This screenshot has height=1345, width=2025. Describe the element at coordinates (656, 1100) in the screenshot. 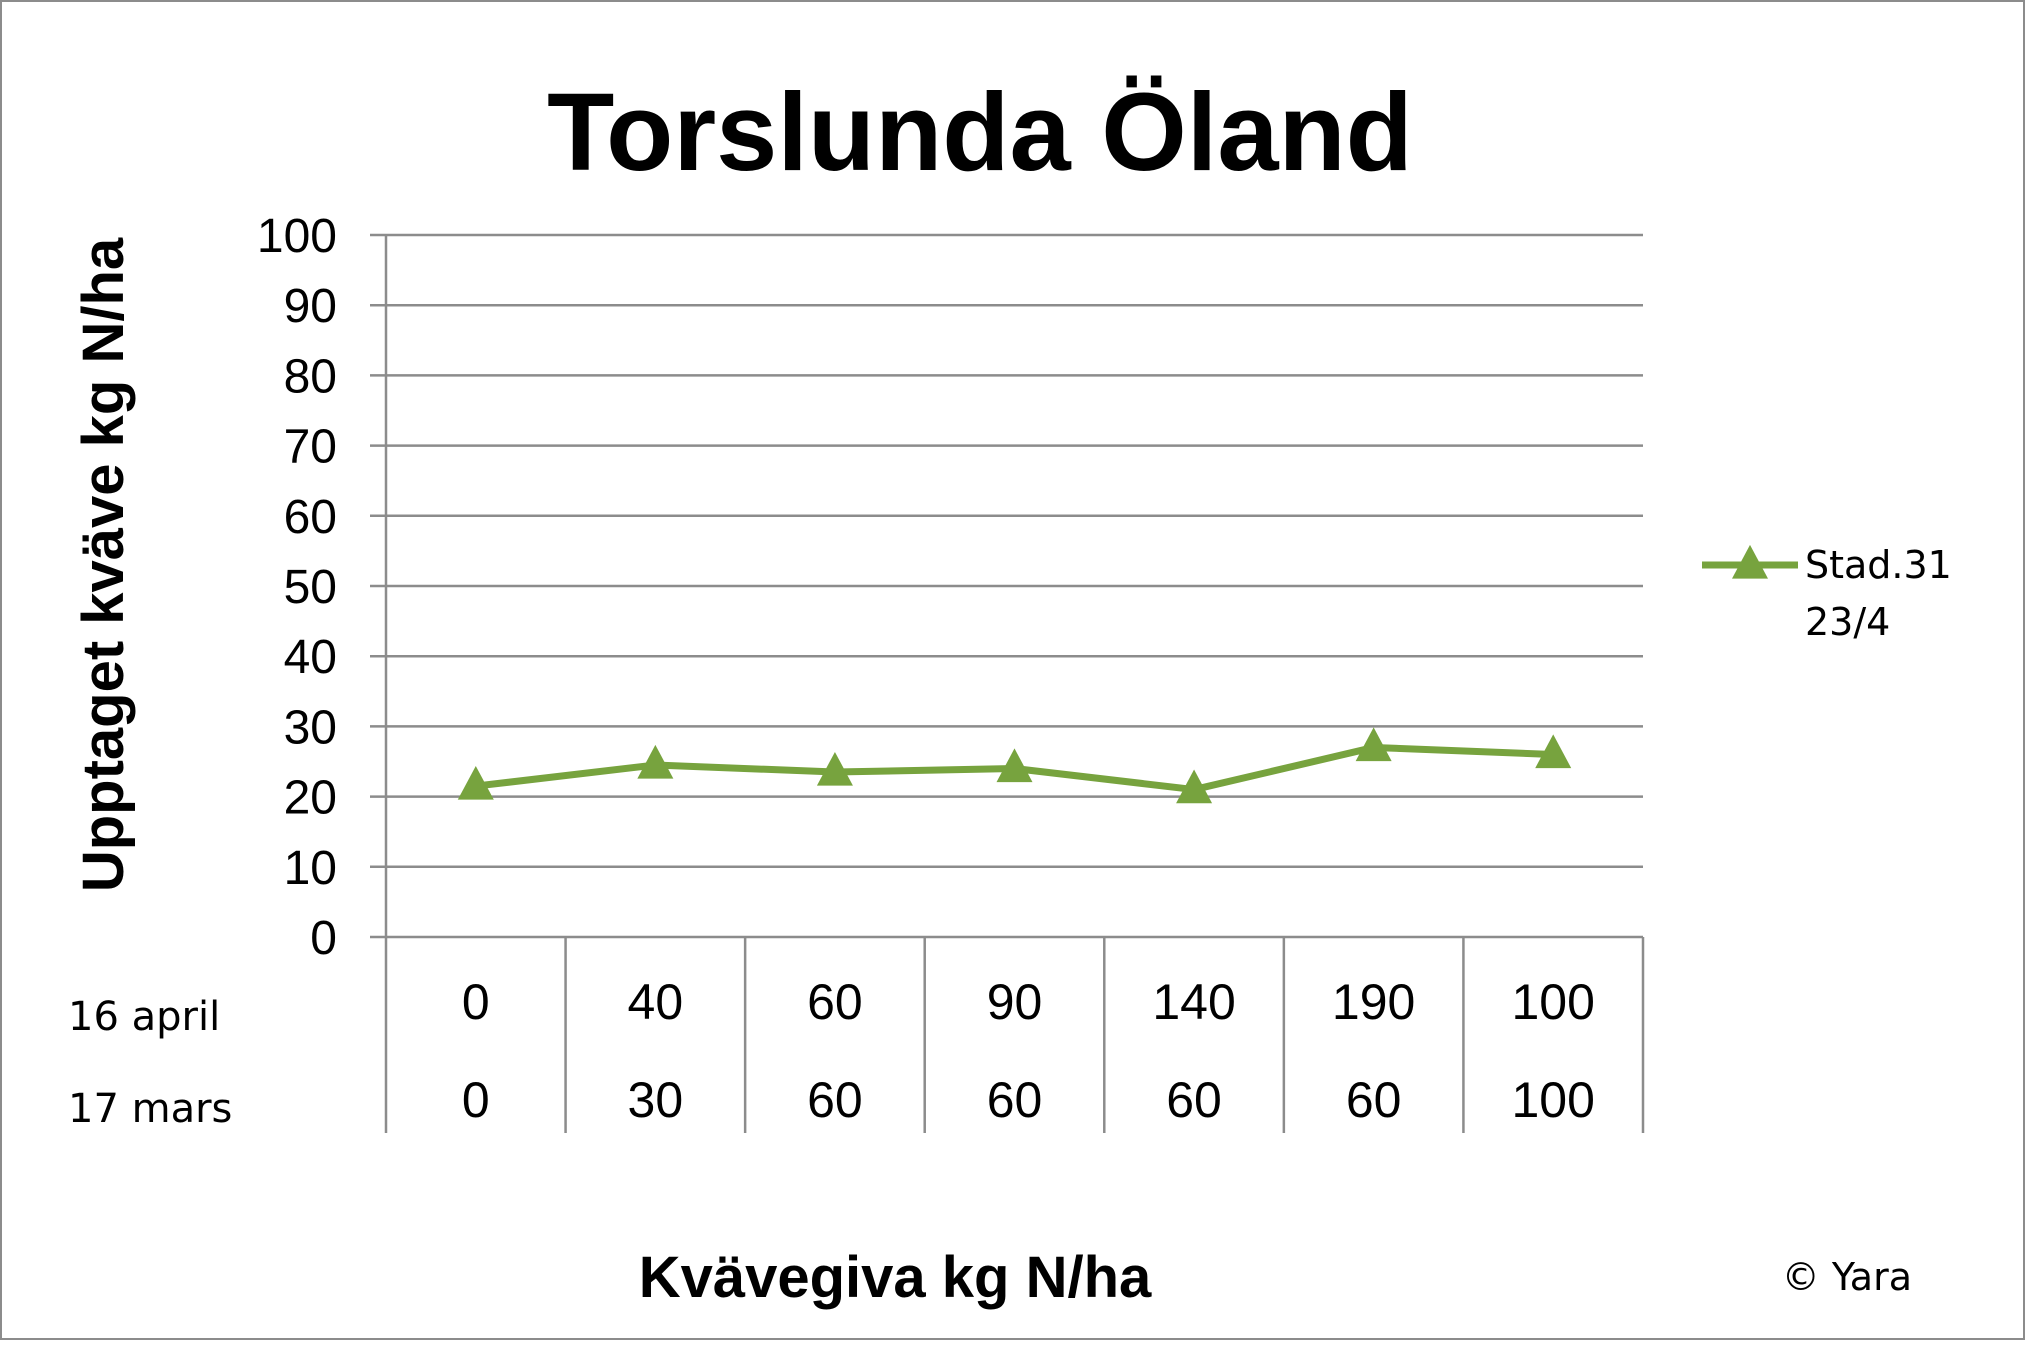

I see `x-tick-label-r1-c1: 30` at that location.